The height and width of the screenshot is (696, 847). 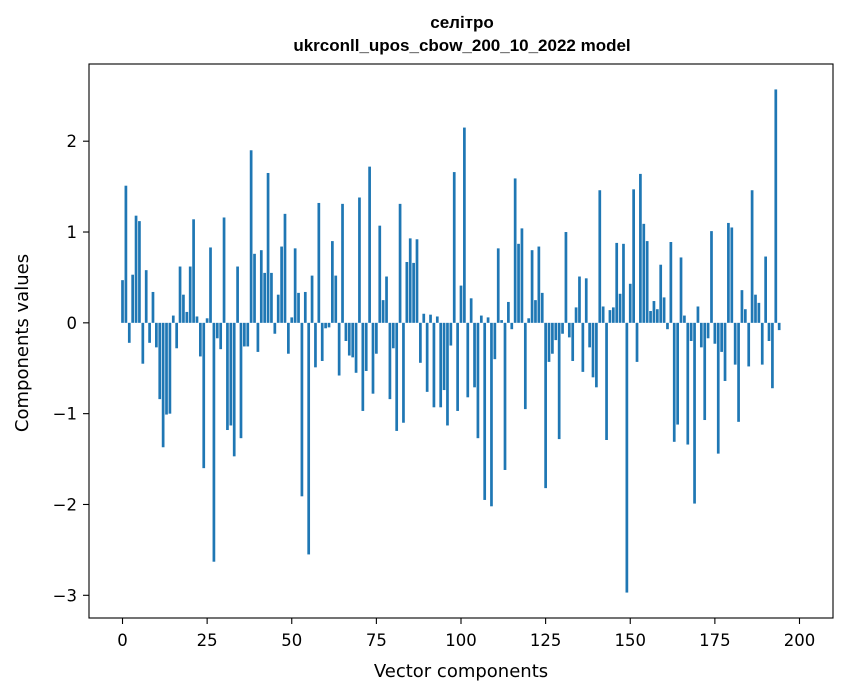 I want to click on y-tick-label: −3, so click(x=65, y=595).